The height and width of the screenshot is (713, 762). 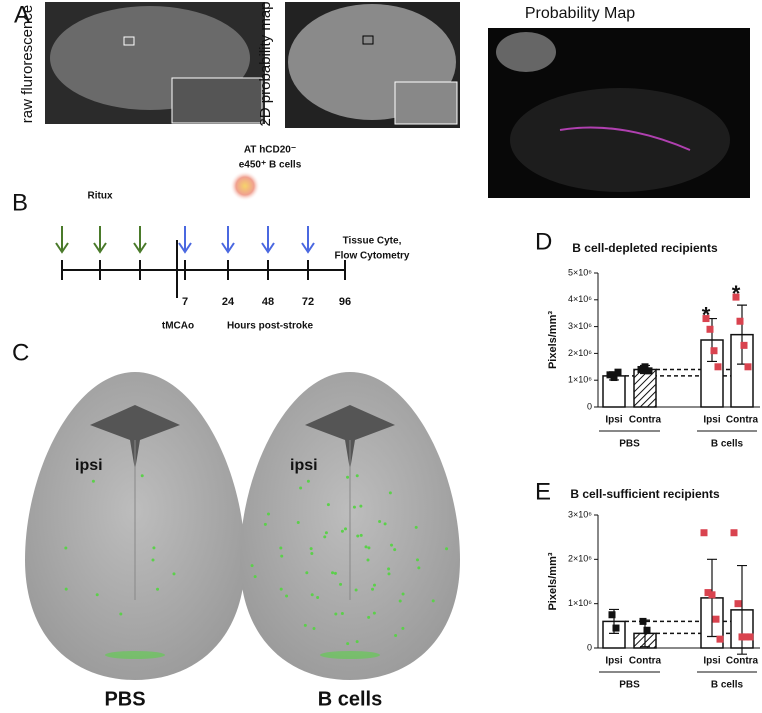 I want to click on endpoint-label: Tissue Cyte,, so click(x=372, y=241).